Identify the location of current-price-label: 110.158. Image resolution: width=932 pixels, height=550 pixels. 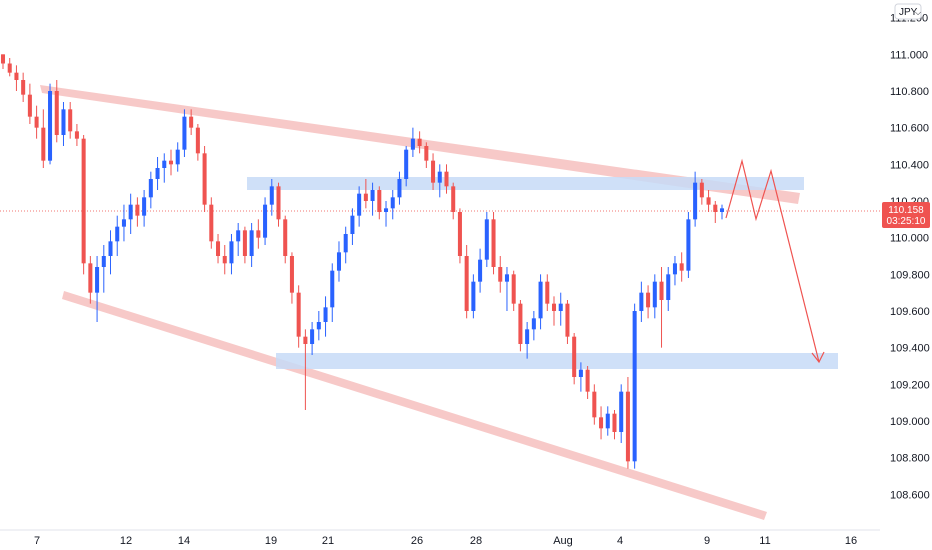
(906, 210).